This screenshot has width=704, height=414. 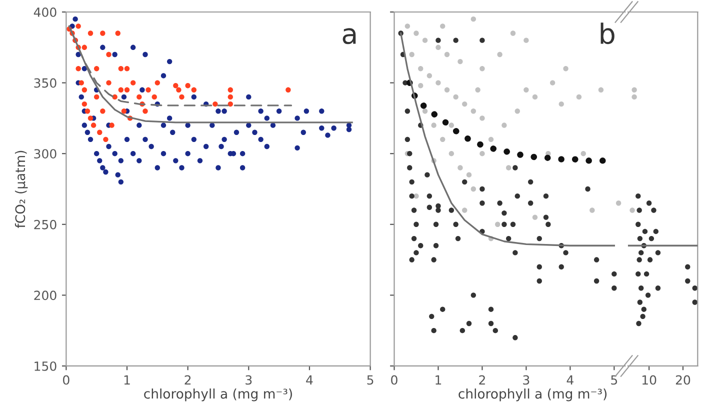 I want to click on x-tick-label: 5, so click(x=614, y=380).